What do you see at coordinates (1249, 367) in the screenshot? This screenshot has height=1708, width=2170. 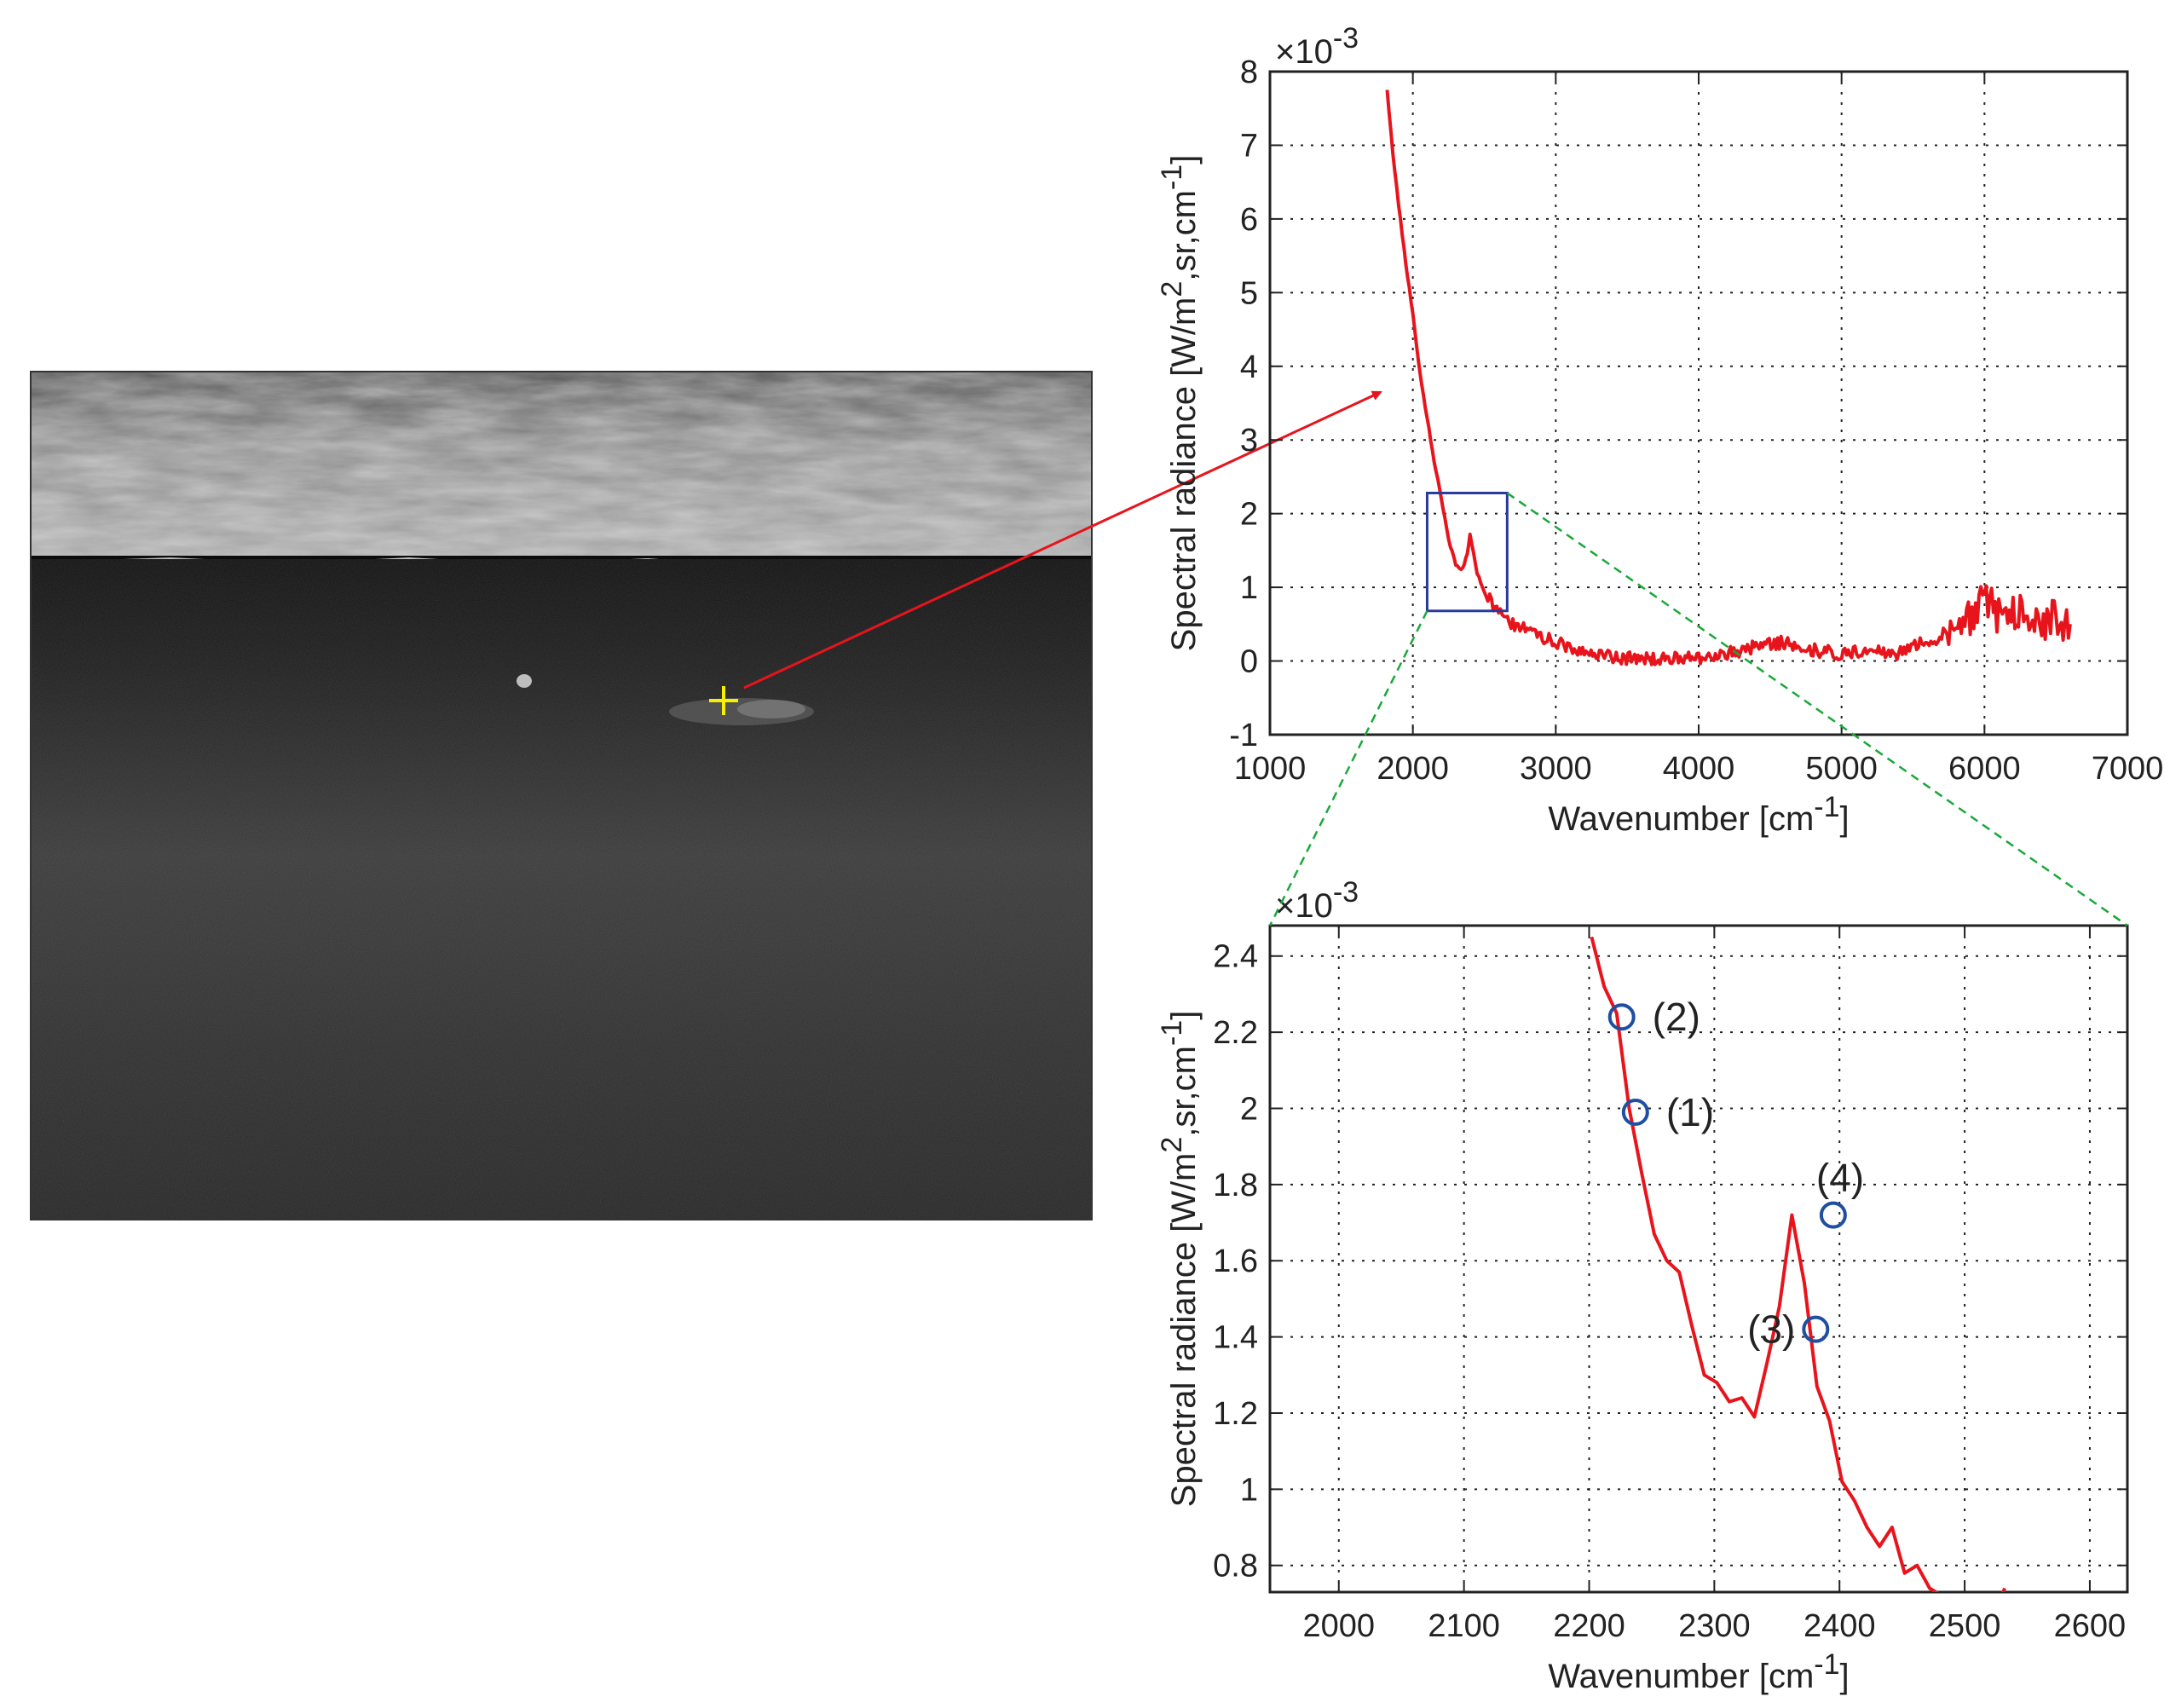 I see `y-tick-label: 4` at bounding box center [1249, 367].